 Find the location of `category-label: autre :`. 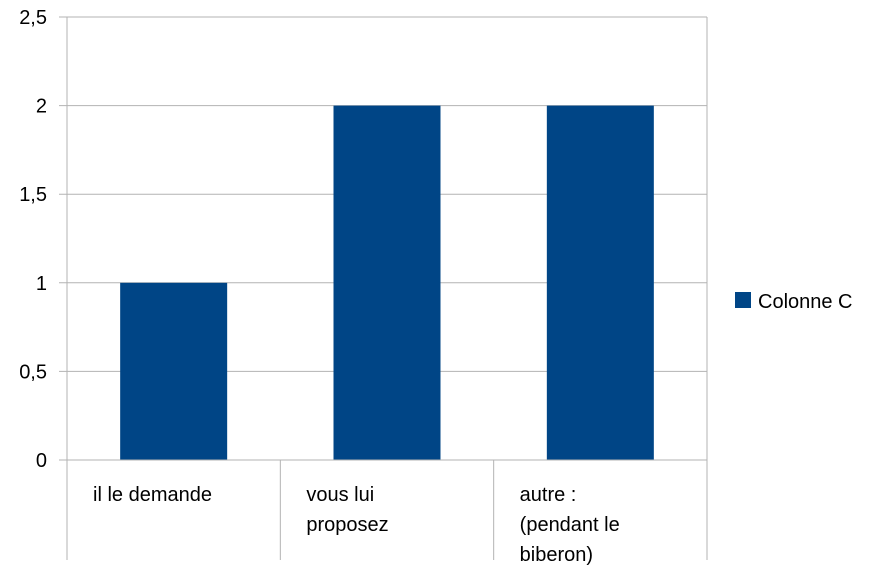

category-label: autre : is located at coordinates (548, 495).